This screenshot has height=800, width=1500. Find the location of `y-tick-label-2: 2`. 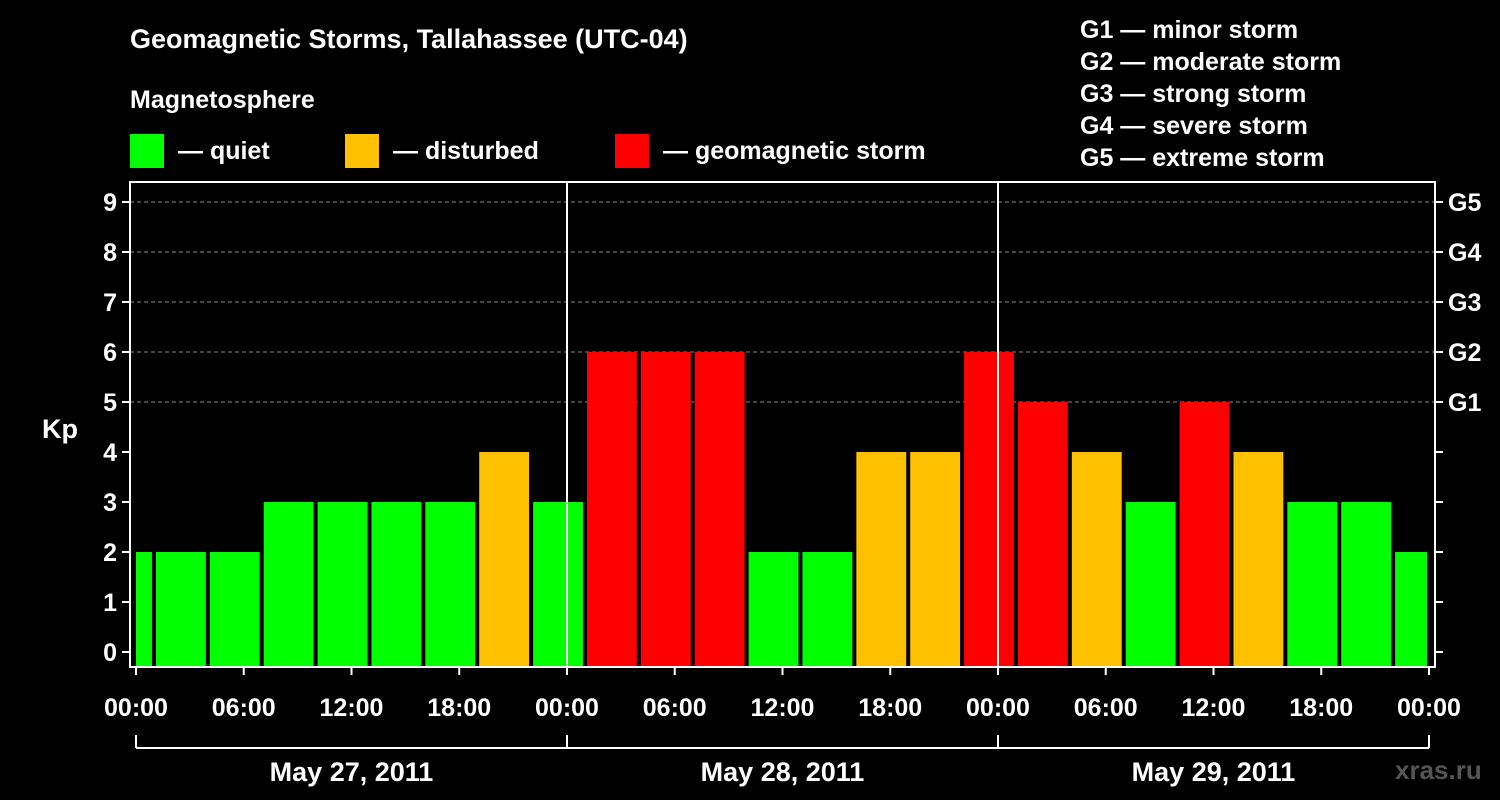

y-tick-label-2: 2 is located at coordinates (110, 553).